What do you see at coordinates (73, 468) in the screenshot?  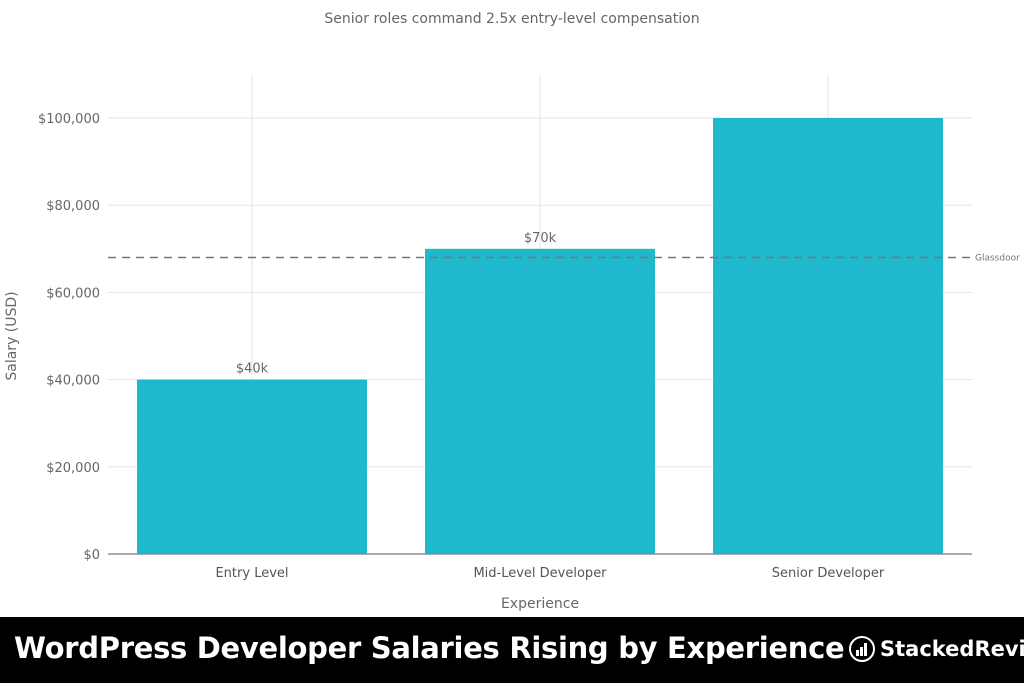 I see `y-tick-label: $20,000` at bounding box center [73, 468].